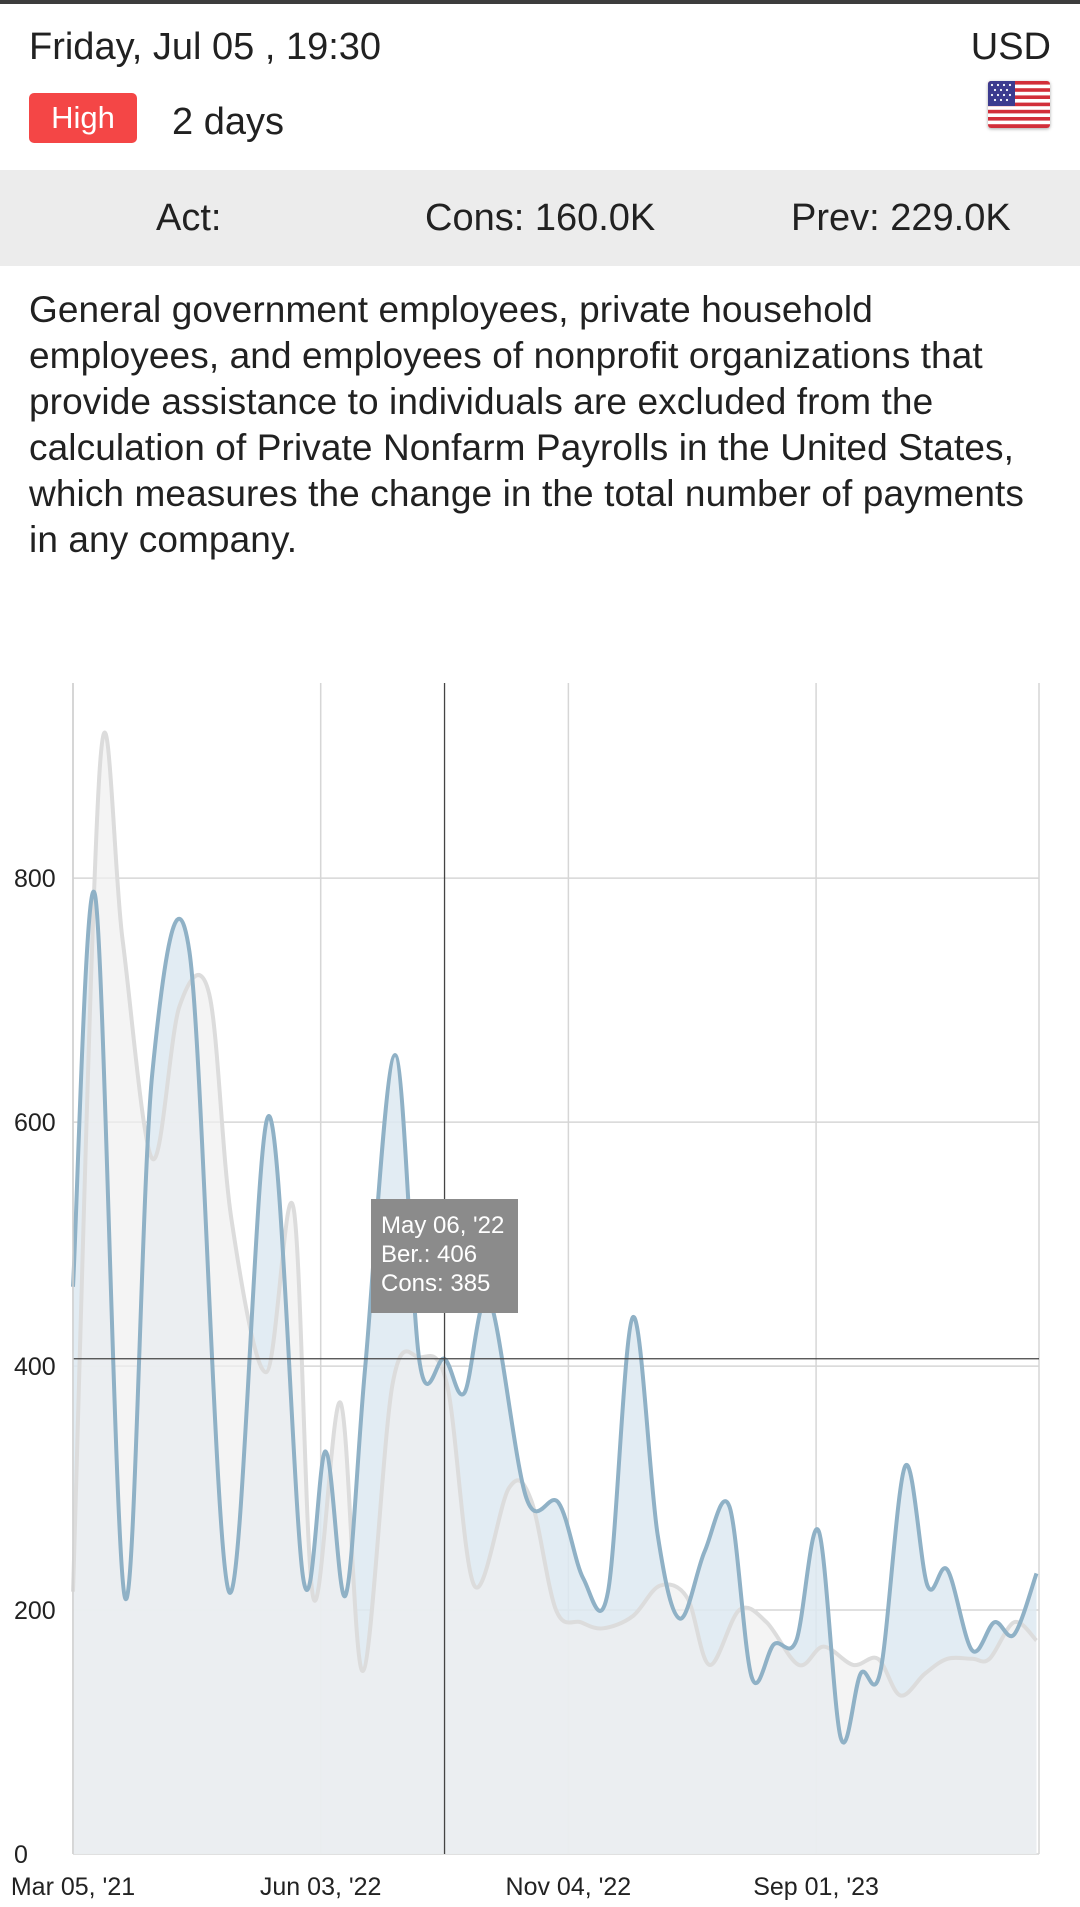 Image resolution: width=1080 pixels, height=1907 pixels. I want to click on x-tick-label: Nov 04, '22, so click(569, 1887).